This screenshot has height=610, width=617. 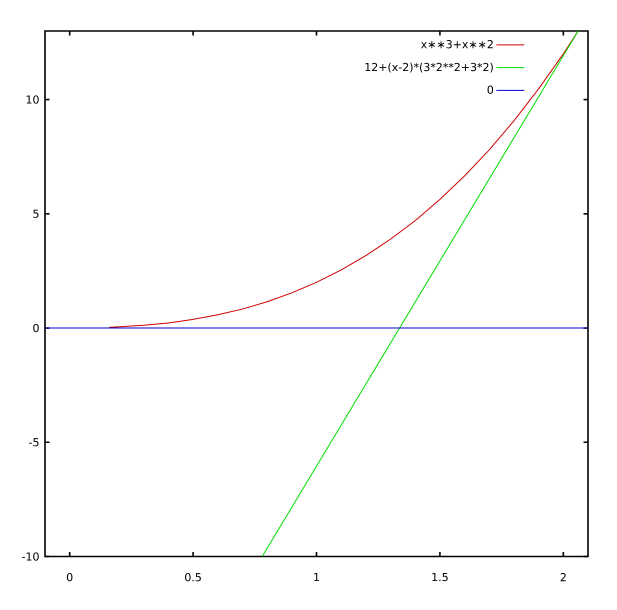 I want to click on y-tick-label: 5, so click(x=36, y=214).